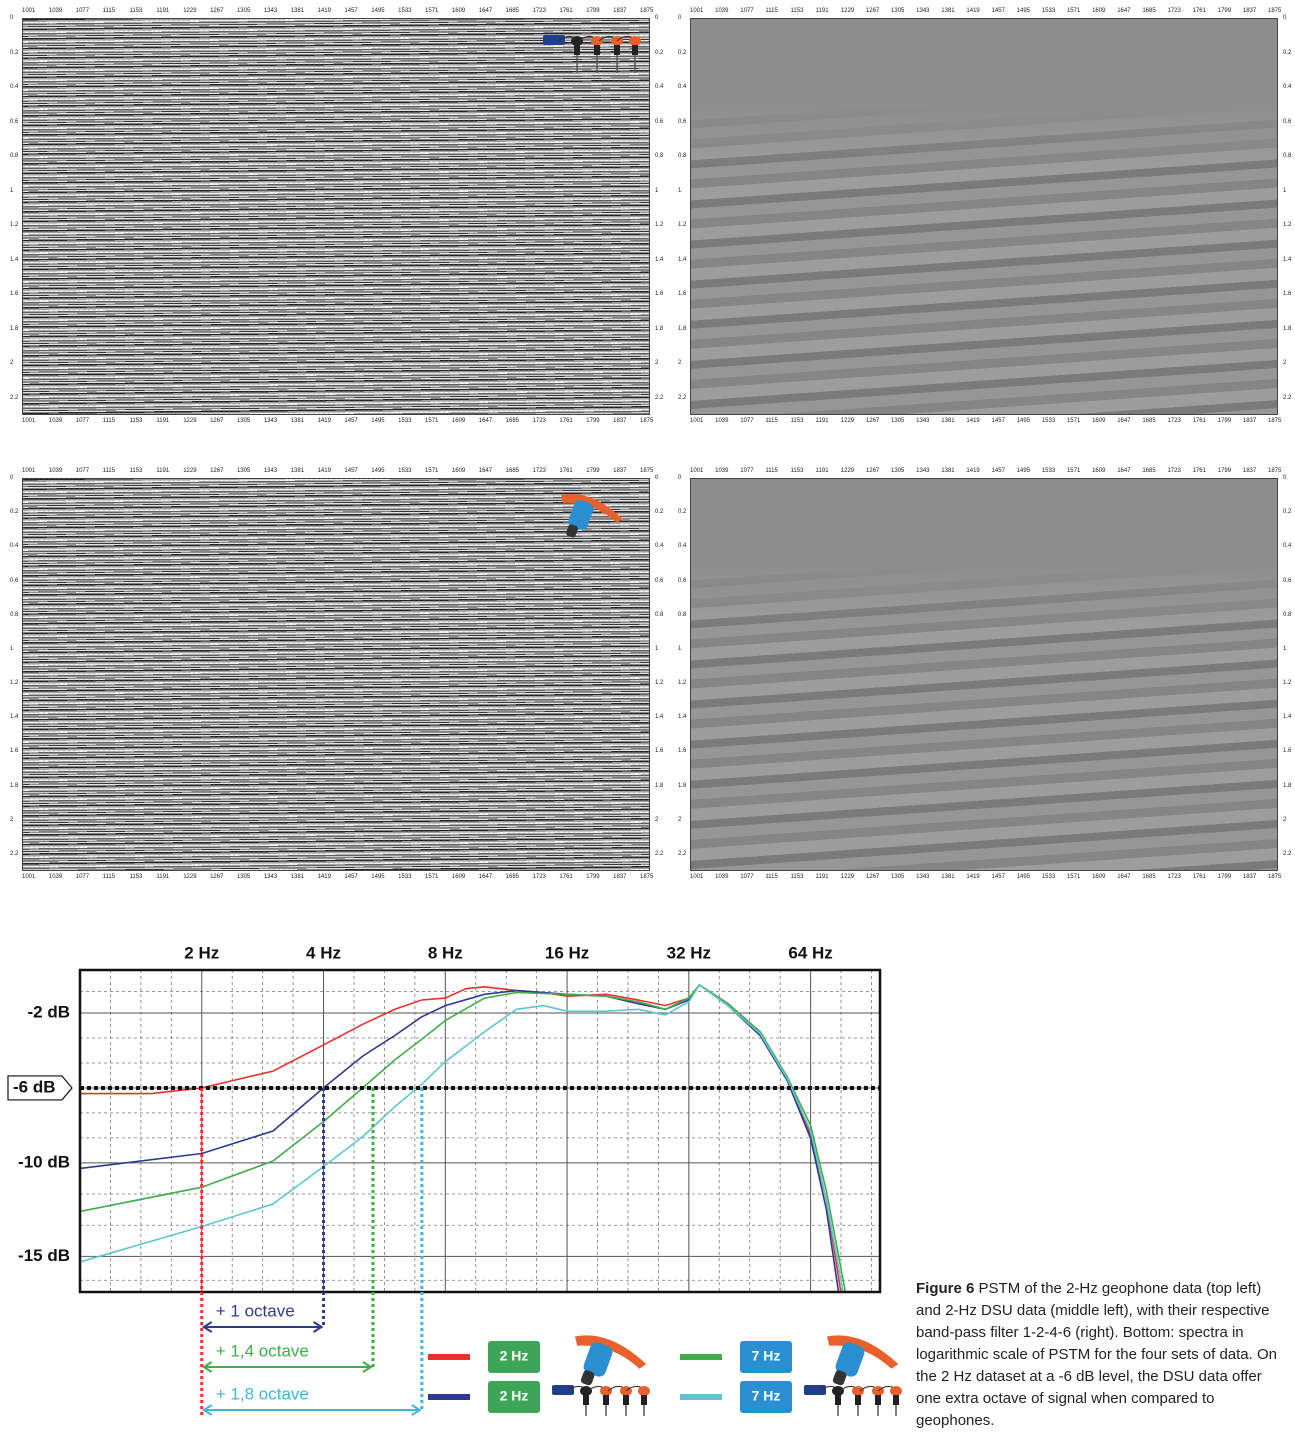  What do you see at coordinates (55, 421) in the screenshot?
I see `trace-label: 1039` at bounding box center [55, 421].